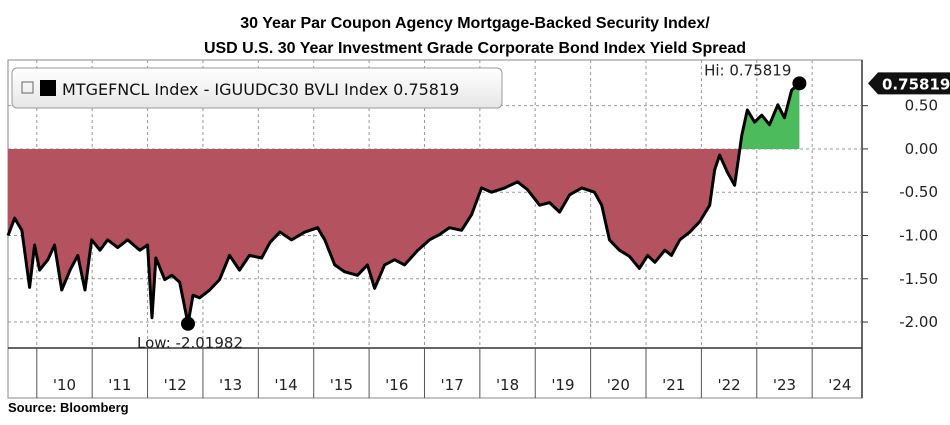 The image size is (950, 425). Describe the element at coordinates (27, 87) in the screenshot. I see `legend-icon-frame` at that location.